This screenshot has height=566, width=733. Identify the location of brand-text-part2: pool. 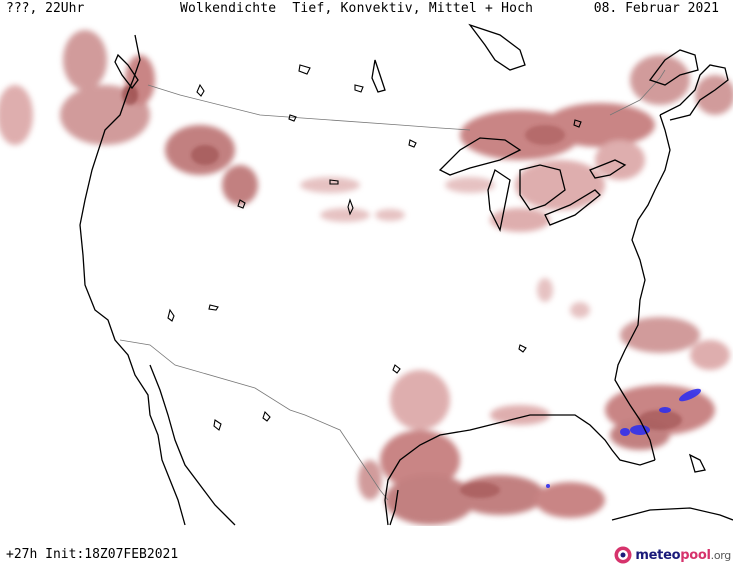
(695, 555).